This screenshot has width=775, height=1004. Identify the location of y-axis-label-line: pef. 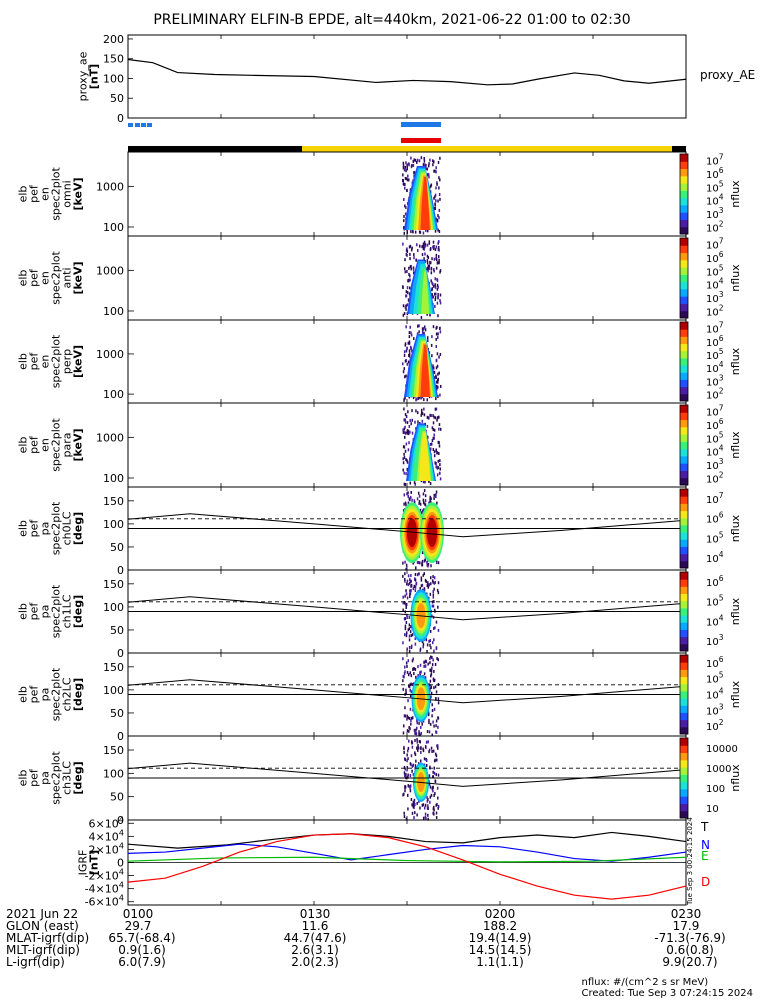
(34, 444).